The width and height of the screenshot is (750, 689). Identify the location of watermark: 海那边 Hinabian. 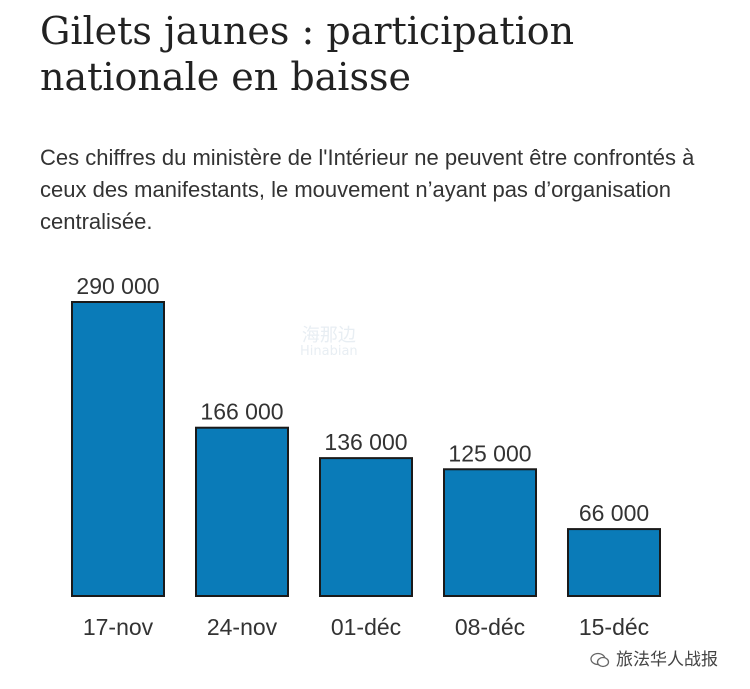
(329, 342).